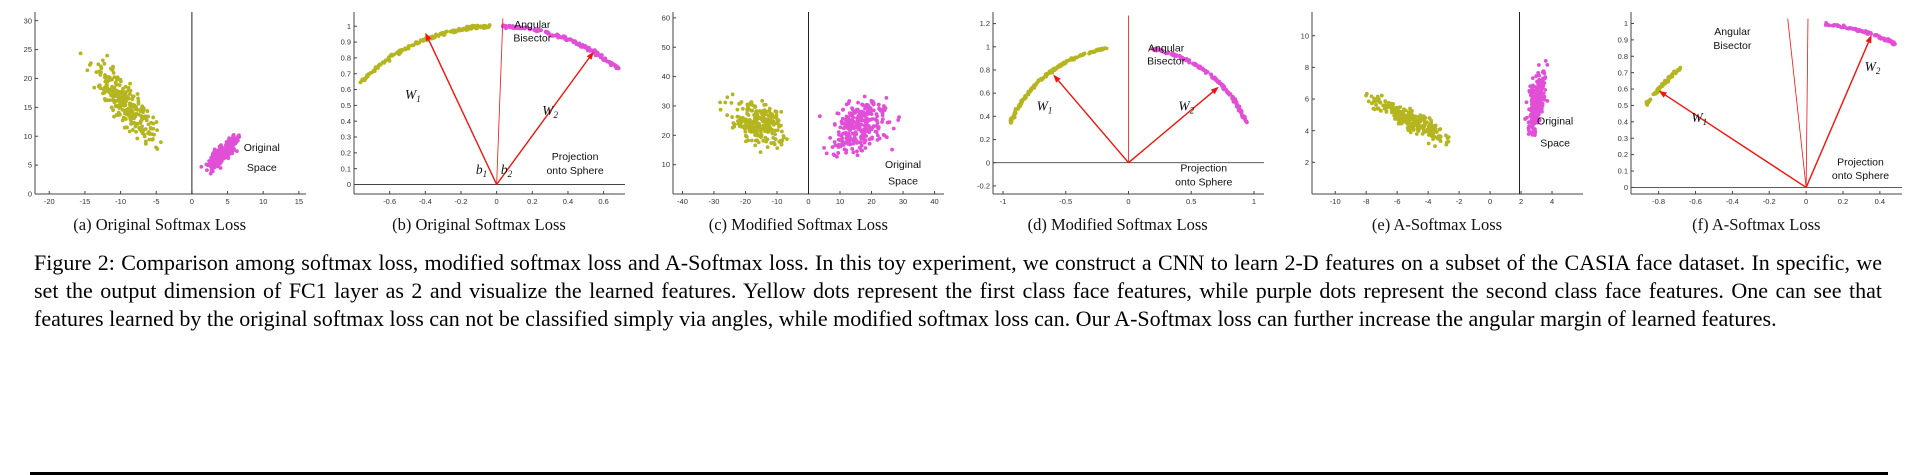  I want to click on svg-text: -2, so click(1459, 201).